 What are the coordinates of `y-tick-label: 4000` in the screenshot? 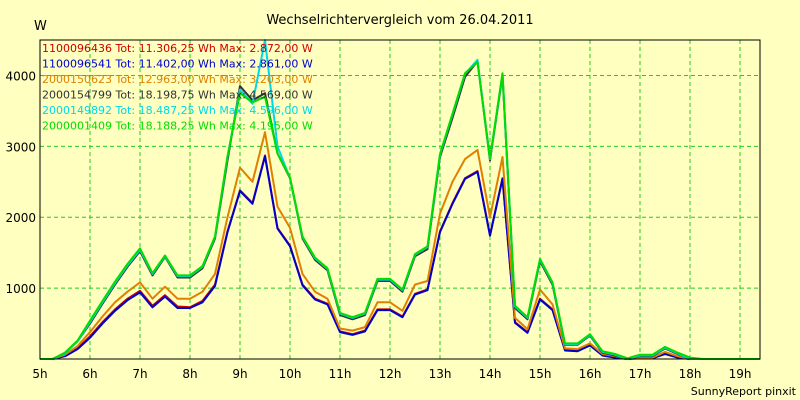 It's located at (20, 76).